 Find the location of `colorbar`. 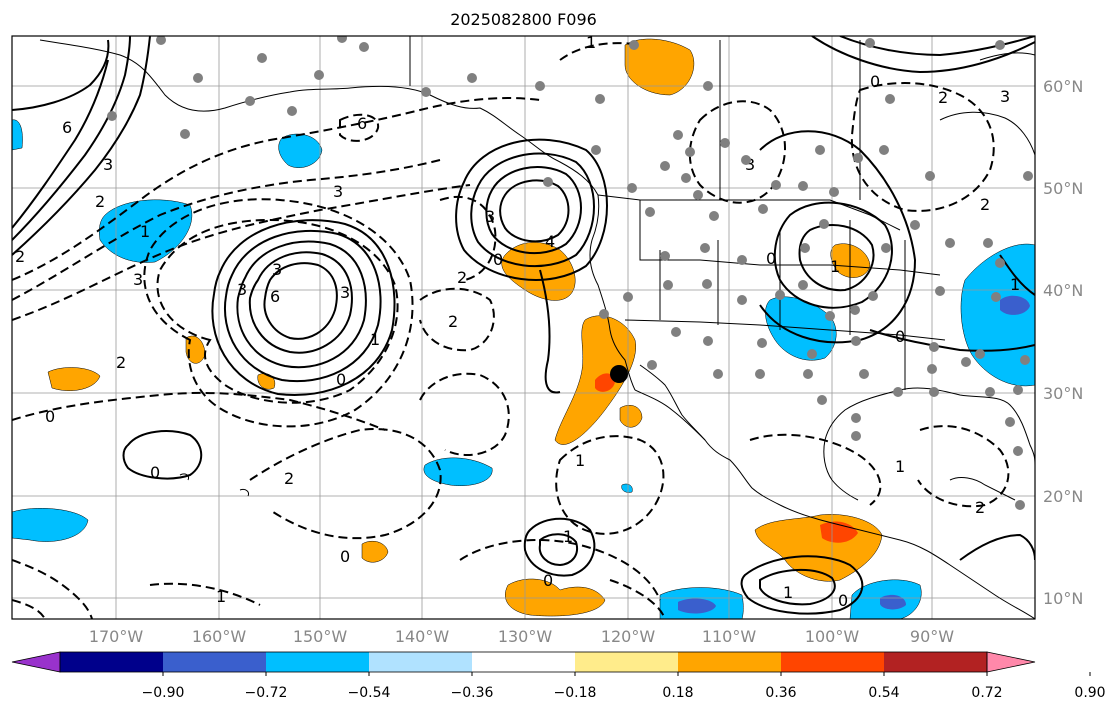

colorbar is located at coordinates (523, 662).